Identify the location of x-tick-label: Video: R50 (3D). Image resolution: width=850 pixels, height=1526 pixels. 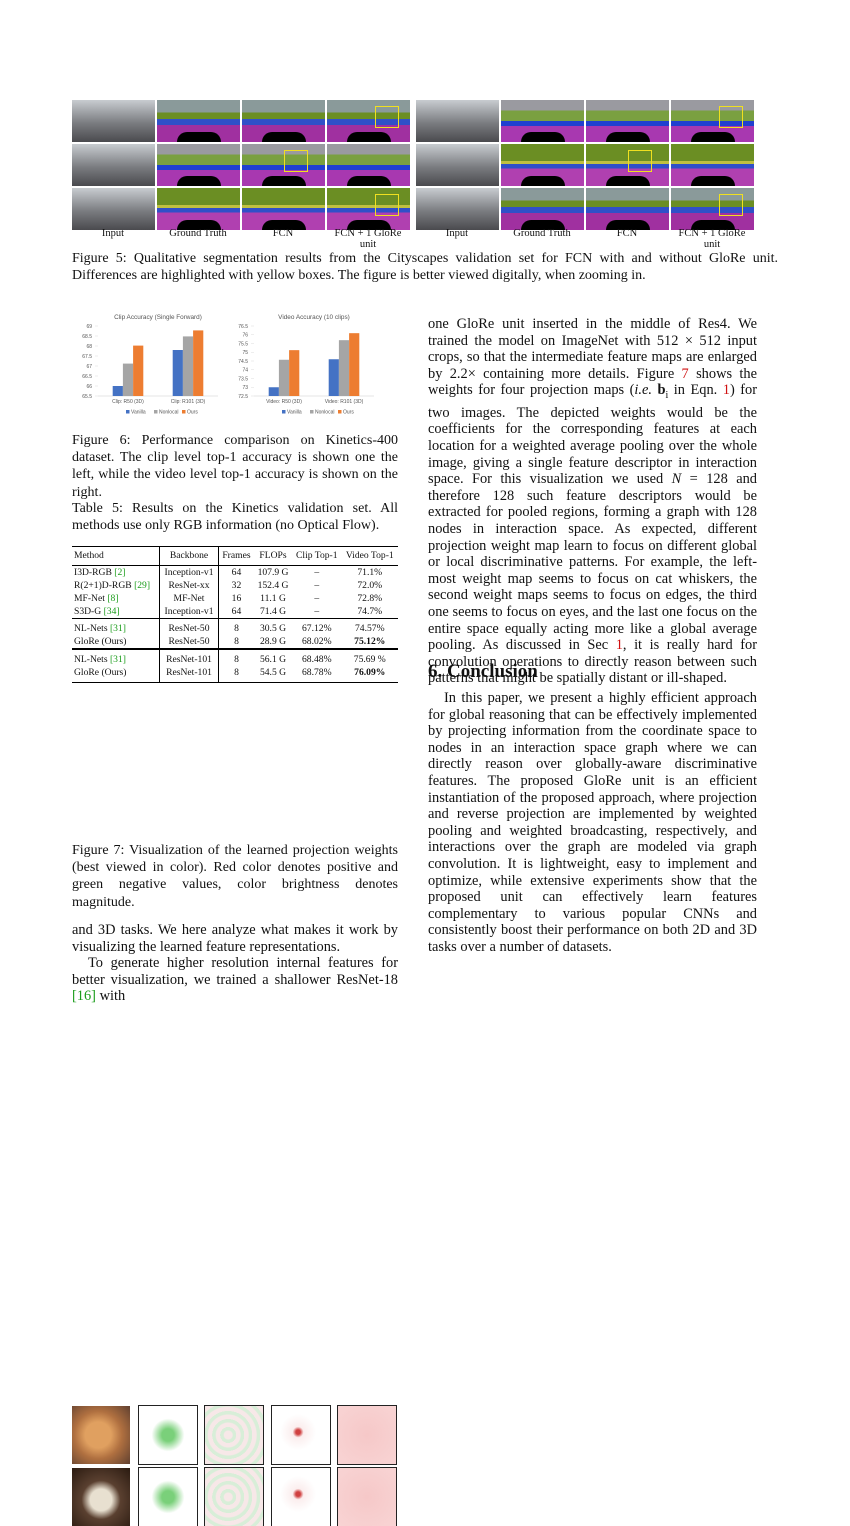
(284, 402).